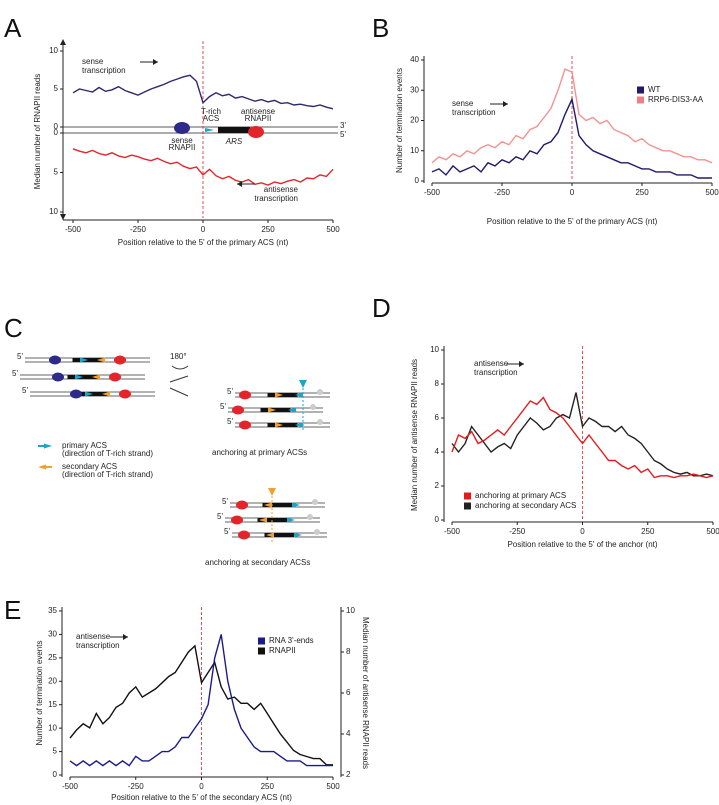 The image size is (719, 805). I want to click on y-tick-label: 8, so click(437, 383).